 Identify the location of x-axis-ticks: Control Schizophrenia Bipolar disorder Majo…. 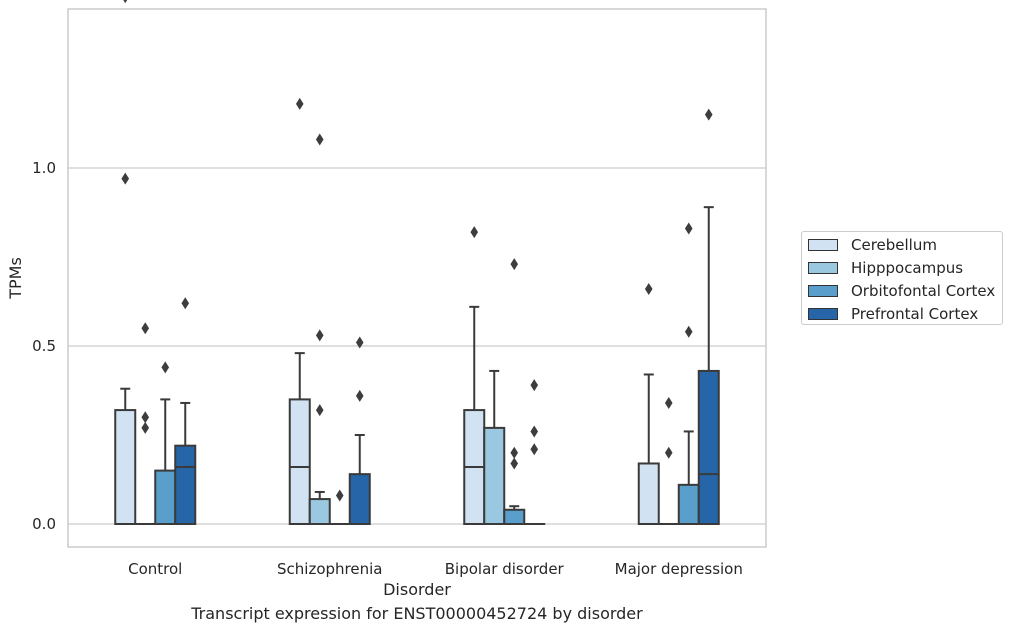
(435, 569).